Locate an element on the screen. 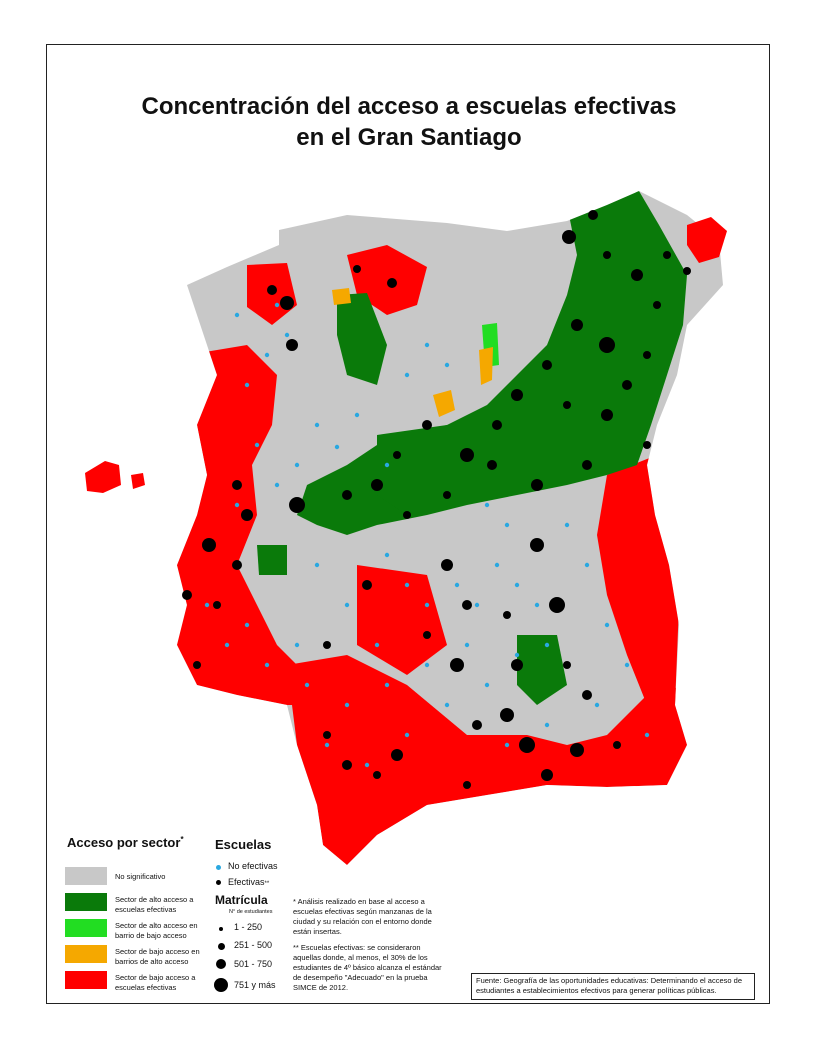 The width and height of the screenshot is (814, 1053). area-bajo-acceso-sur is located at coordinates (487, 760).